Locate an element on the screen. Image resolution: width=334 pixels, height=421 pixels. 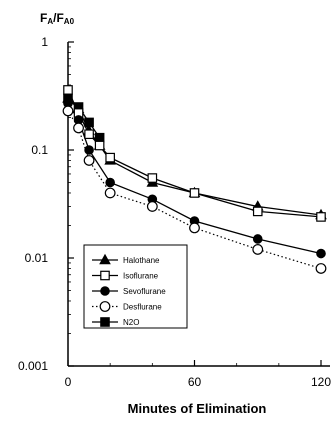
y-tick-label: 1 is located at coordinates (44, 42).